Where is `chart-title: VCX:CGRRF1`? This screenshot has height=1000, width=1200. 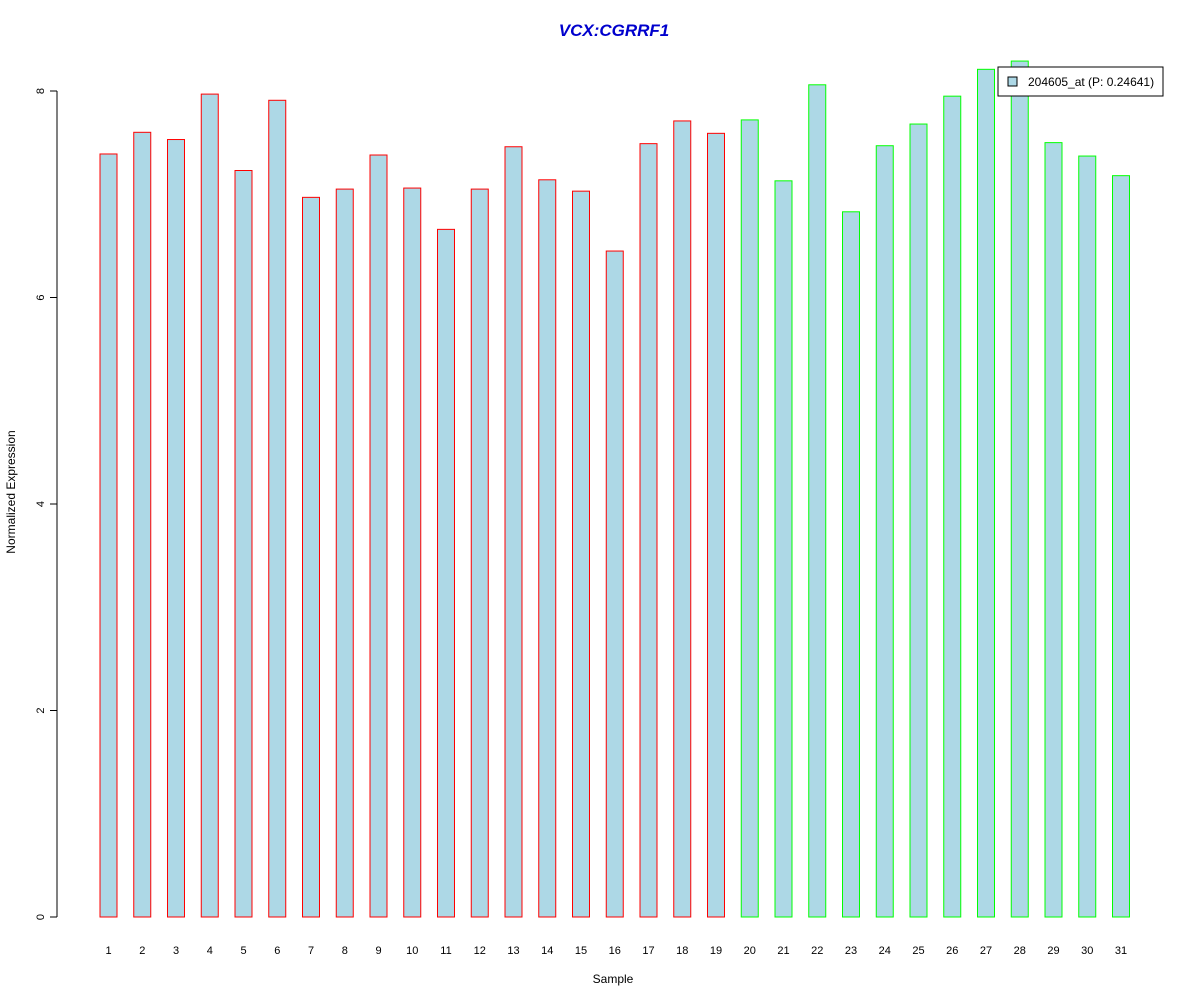
chart-title: VCX:CGRRF1 is located at coordinates (614, 30).